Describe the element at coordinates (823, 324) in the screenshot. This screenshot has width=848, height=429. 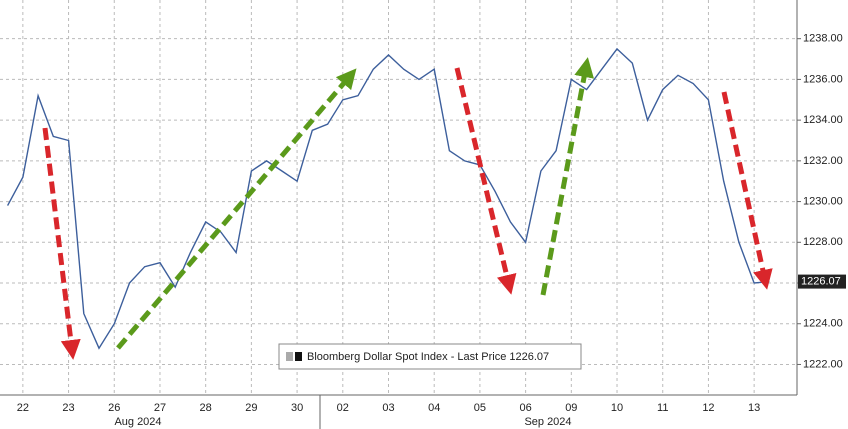
I see `y-tick-label: 1224.00` at that location.